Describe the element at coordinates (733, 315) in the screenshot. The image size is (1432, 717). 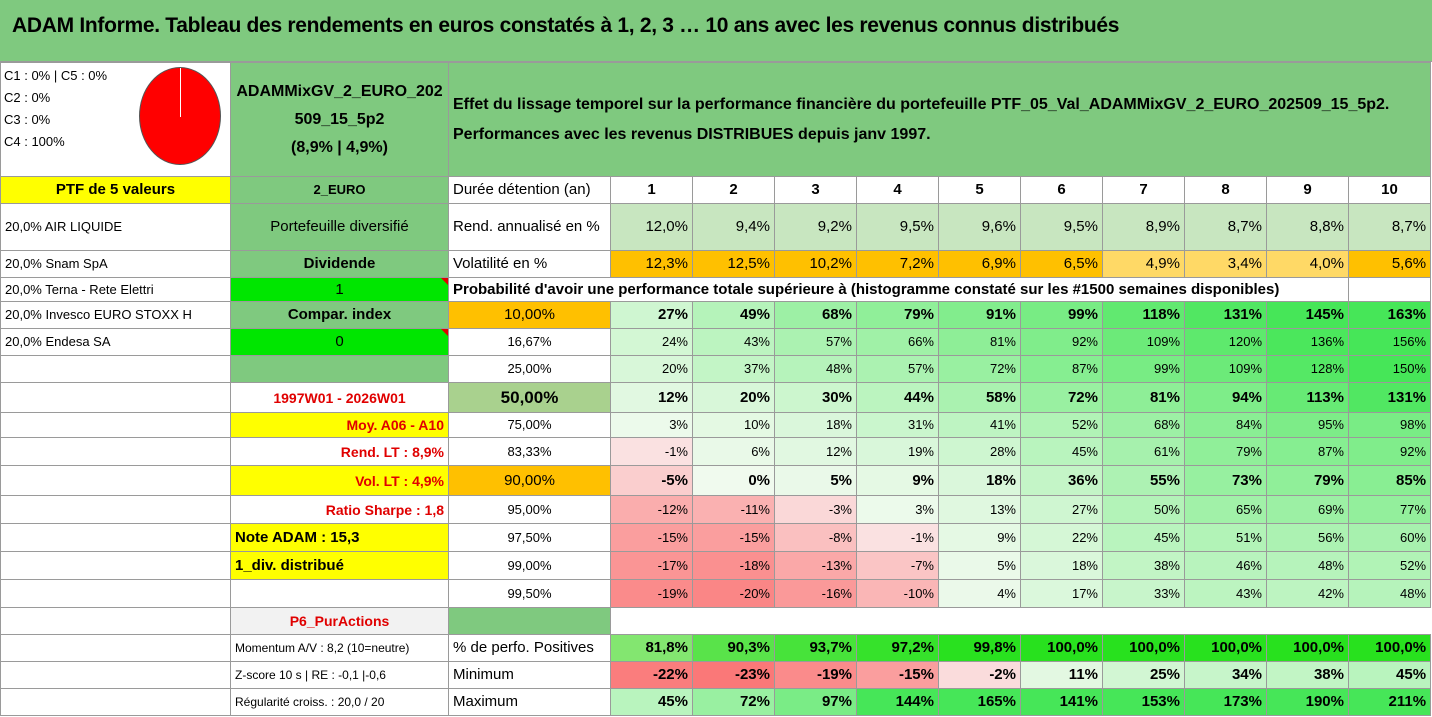
I see `quantile-value: 49%` at that location.